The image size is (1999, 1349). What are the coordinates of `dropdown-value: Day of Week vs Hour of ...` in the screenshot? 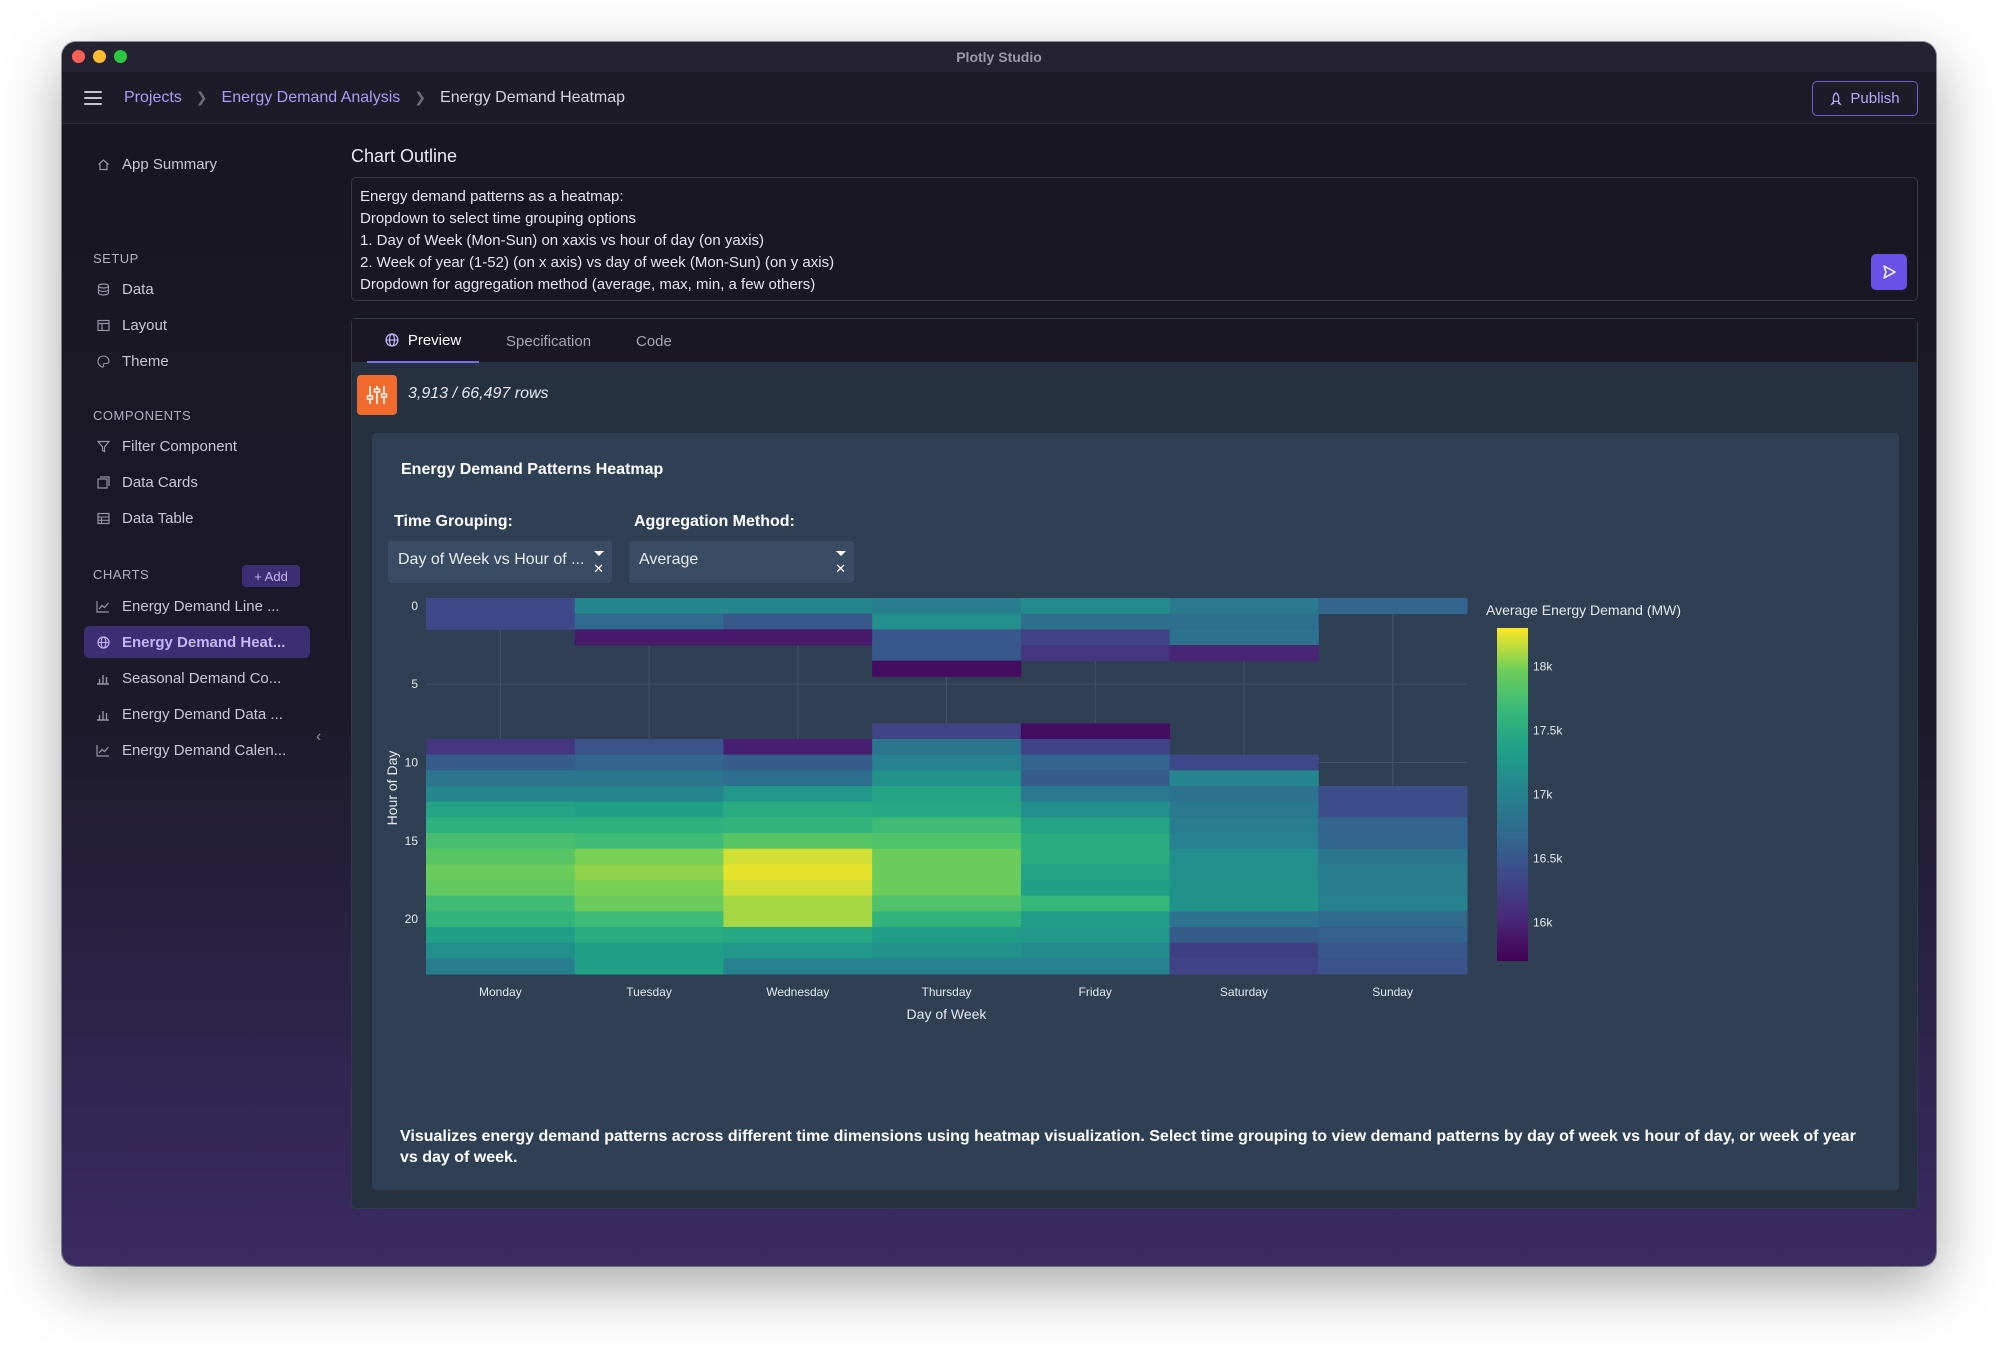 It's located at (491, 559).